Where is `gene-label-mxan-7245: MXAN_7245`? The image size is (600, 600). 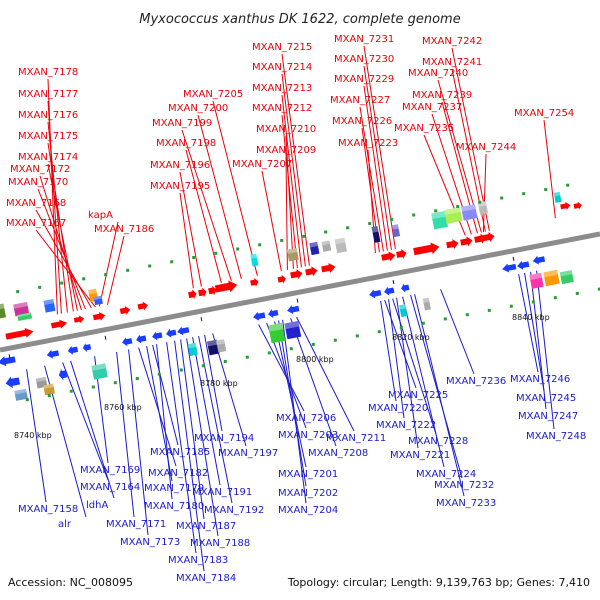
gene-label-mxan-7245: MXAN_7245 is located at coordinates (546, 398).